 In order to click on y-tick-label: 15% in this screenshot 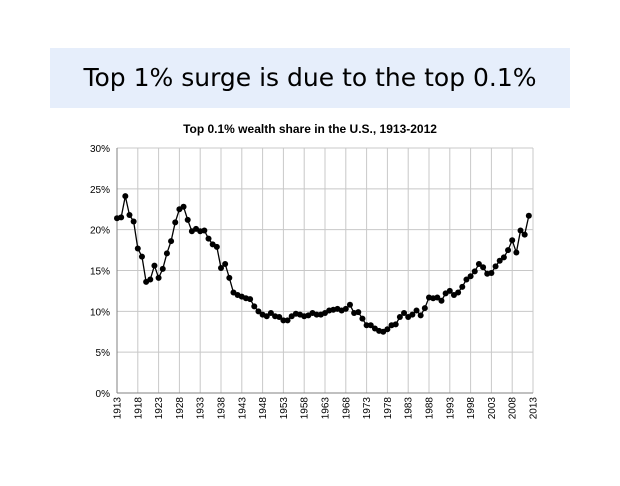, I will do `click(100, 272)`.